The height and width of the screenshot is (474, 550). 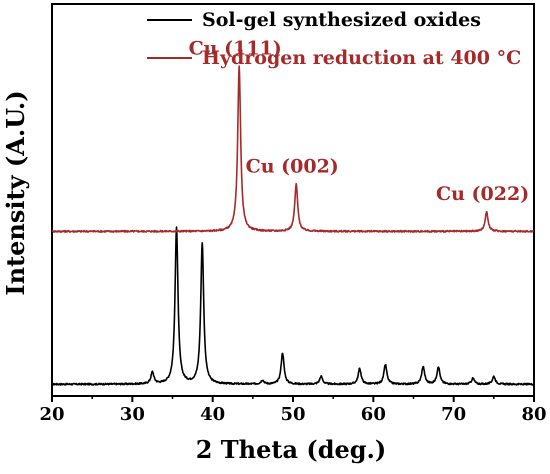 I want to click on x-tick-label: 80, so click(x=533, y=414).